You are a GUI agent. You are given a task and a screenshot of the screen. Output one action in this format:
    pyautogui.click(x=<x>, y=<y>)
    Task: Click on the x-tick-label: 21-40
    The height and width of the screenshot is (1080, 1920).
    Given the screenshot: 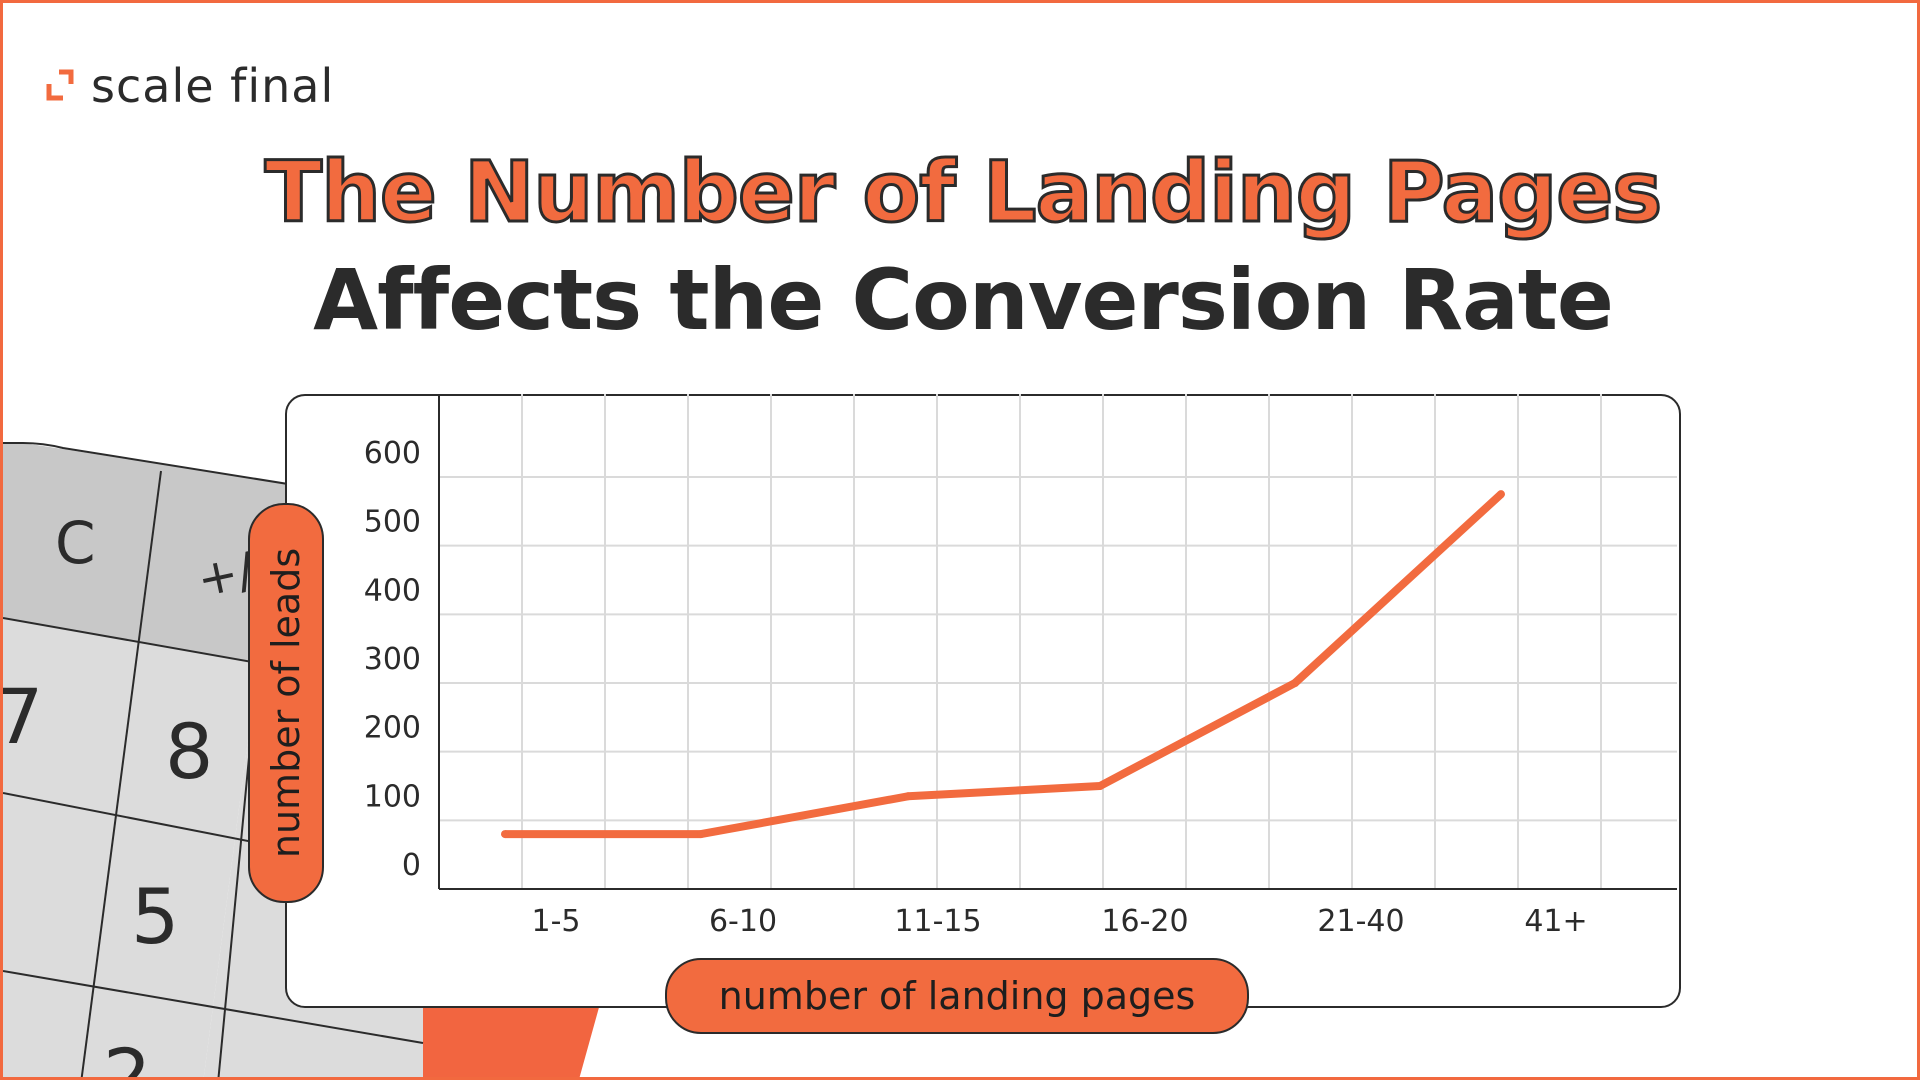 What is the action you would take?
    pyautogui.click(x=1360, y=921)
    